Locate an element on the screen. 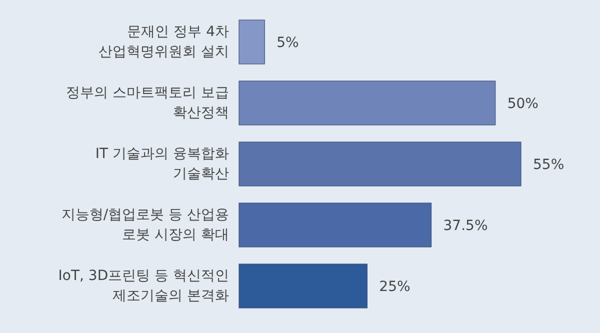 The image size is (600, 333). y-tick-label: 문재인 정부 4차 산업혁명위원회 설치 is located at coordinates (163, 42).